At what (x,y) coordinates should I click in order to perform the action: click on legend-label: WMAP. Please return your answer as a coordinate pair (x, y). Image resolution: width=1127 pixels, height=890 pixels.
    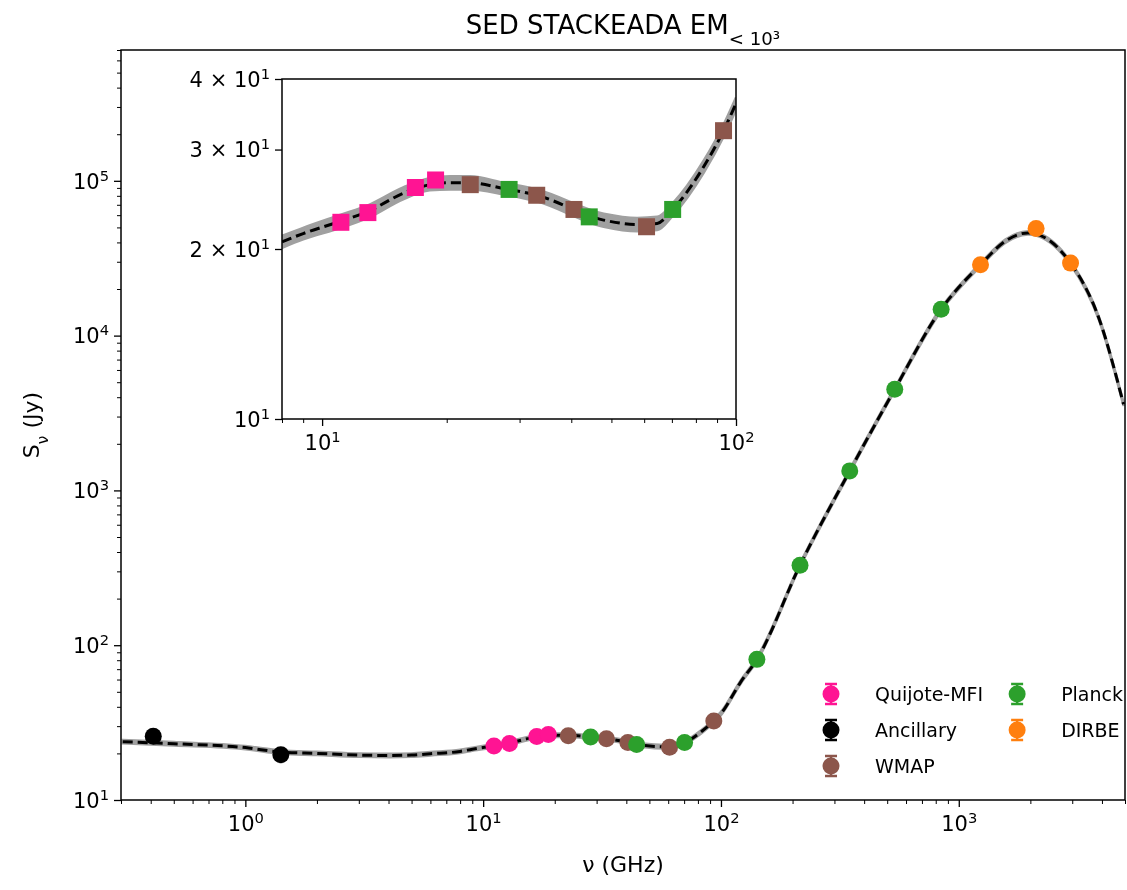
    Looking at the image, I should click on (905, 765).